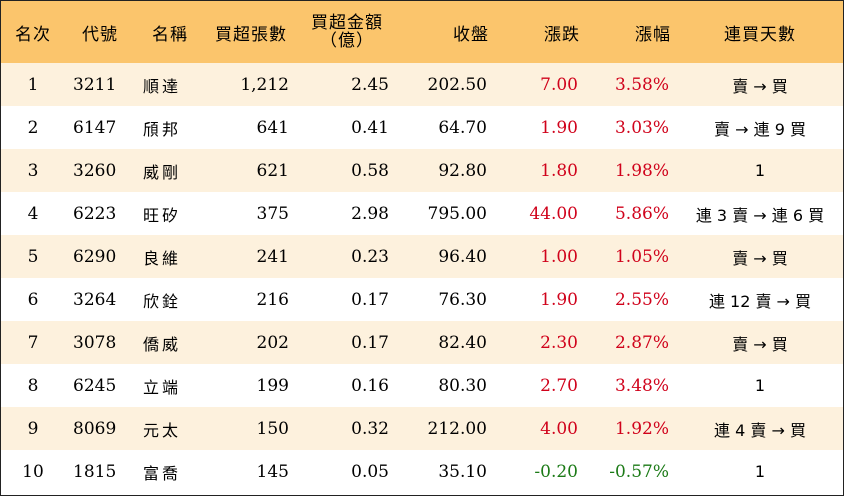 The height and width of the screenshot is (496, 844). Describe the element at coordinates (760, 301) in the screenshot. I see `streak-cell: 連 12 賣 → 買` at that location.